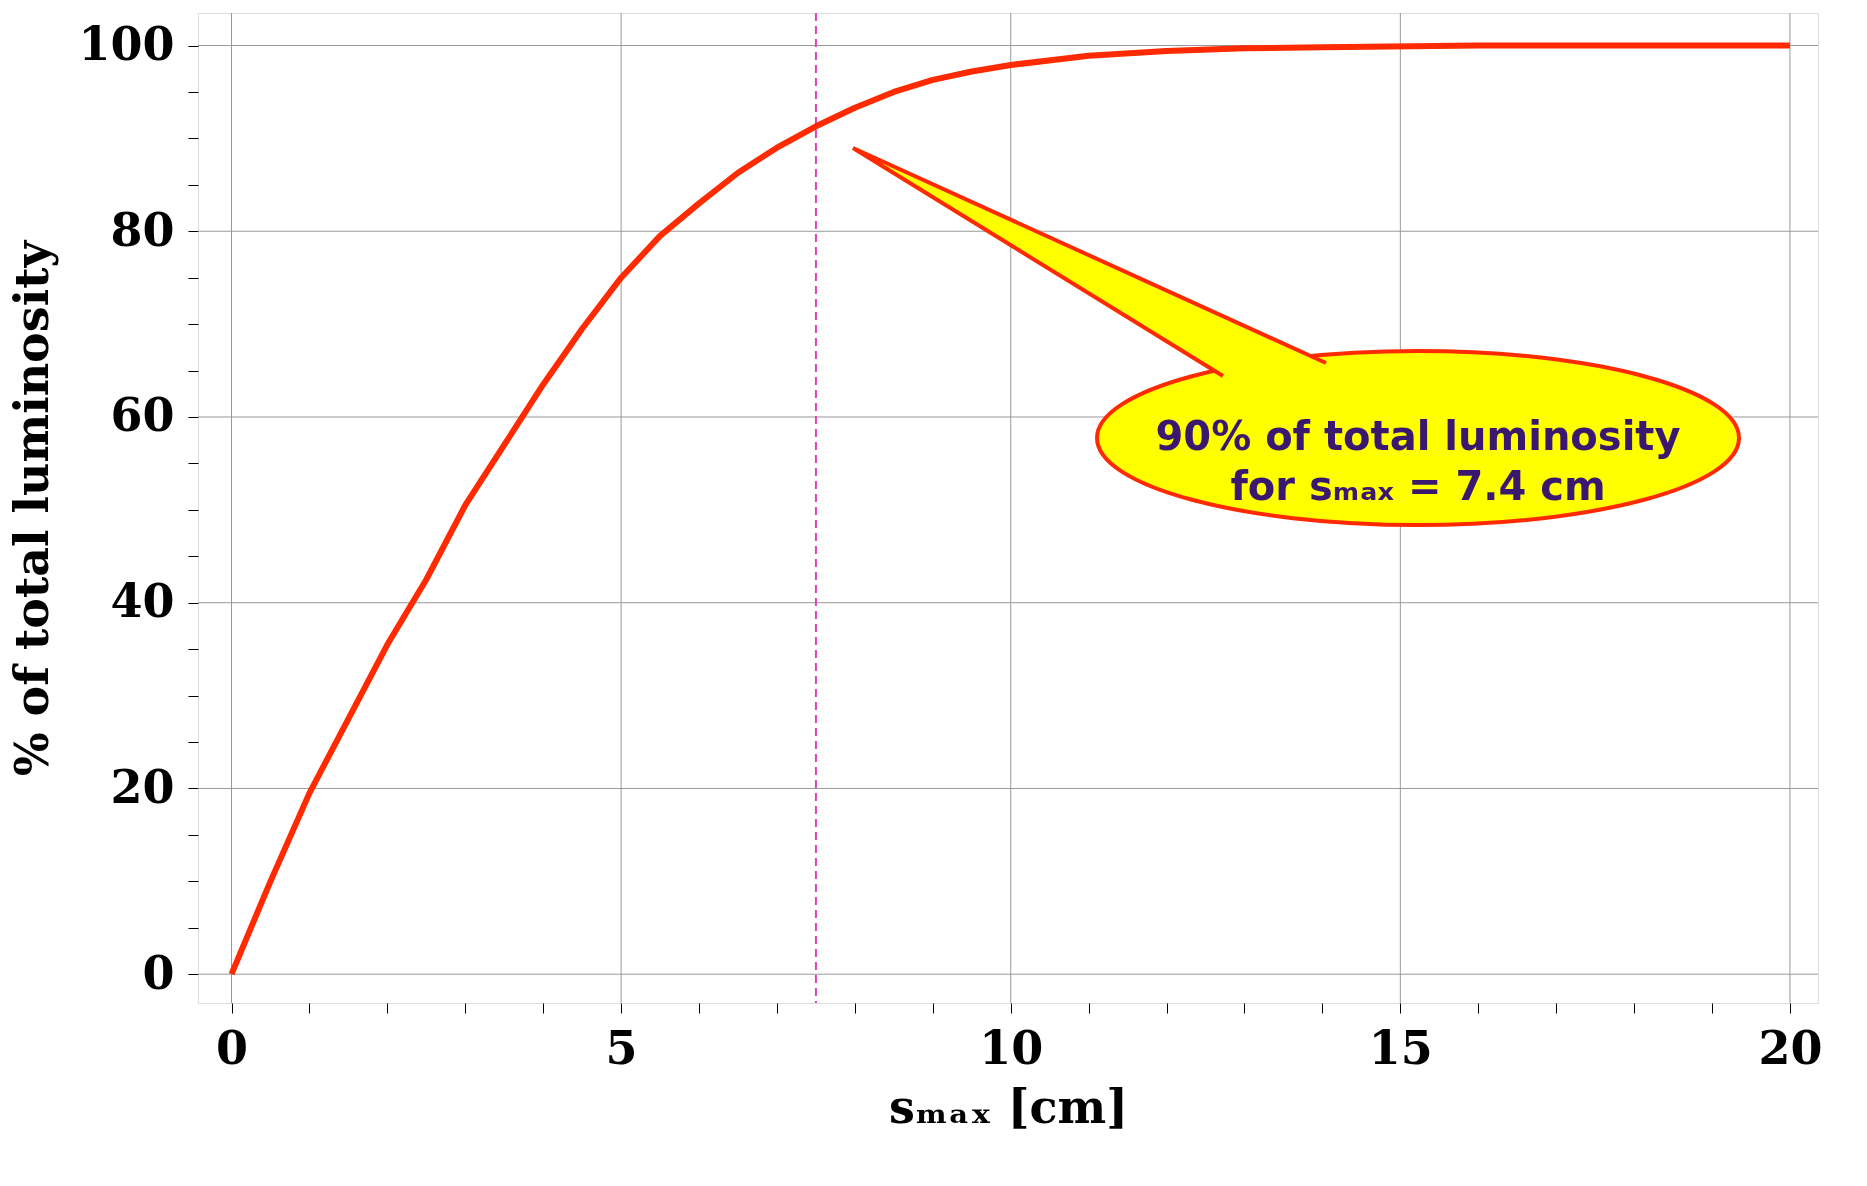 Image resolution: width=1867 pixels, height=1186 pixels. Describe the element at coordinates (158, 972) in the screenshot. I see `y-tick-label: 0` at that location.